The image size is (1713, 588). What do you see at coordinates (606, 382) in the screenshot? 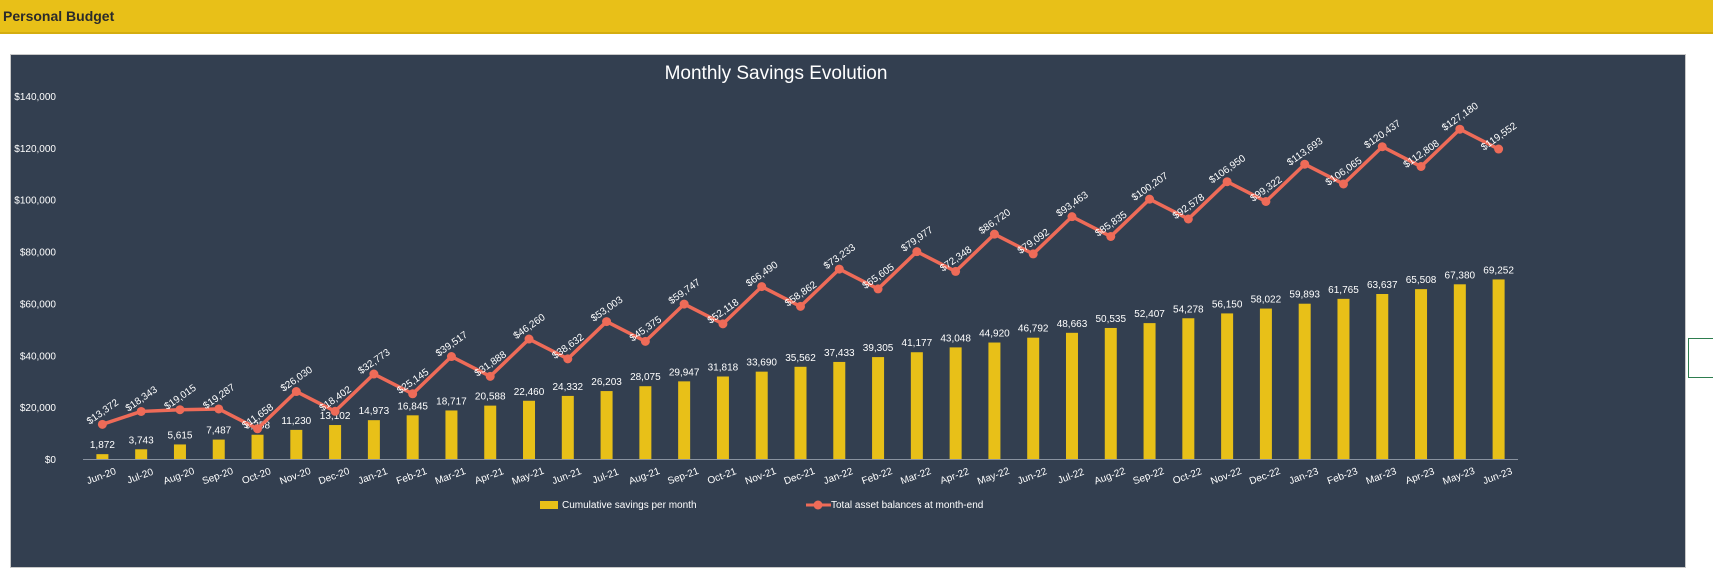
I see `bar-data-label: 26,203` at bounding box center [606, 382].